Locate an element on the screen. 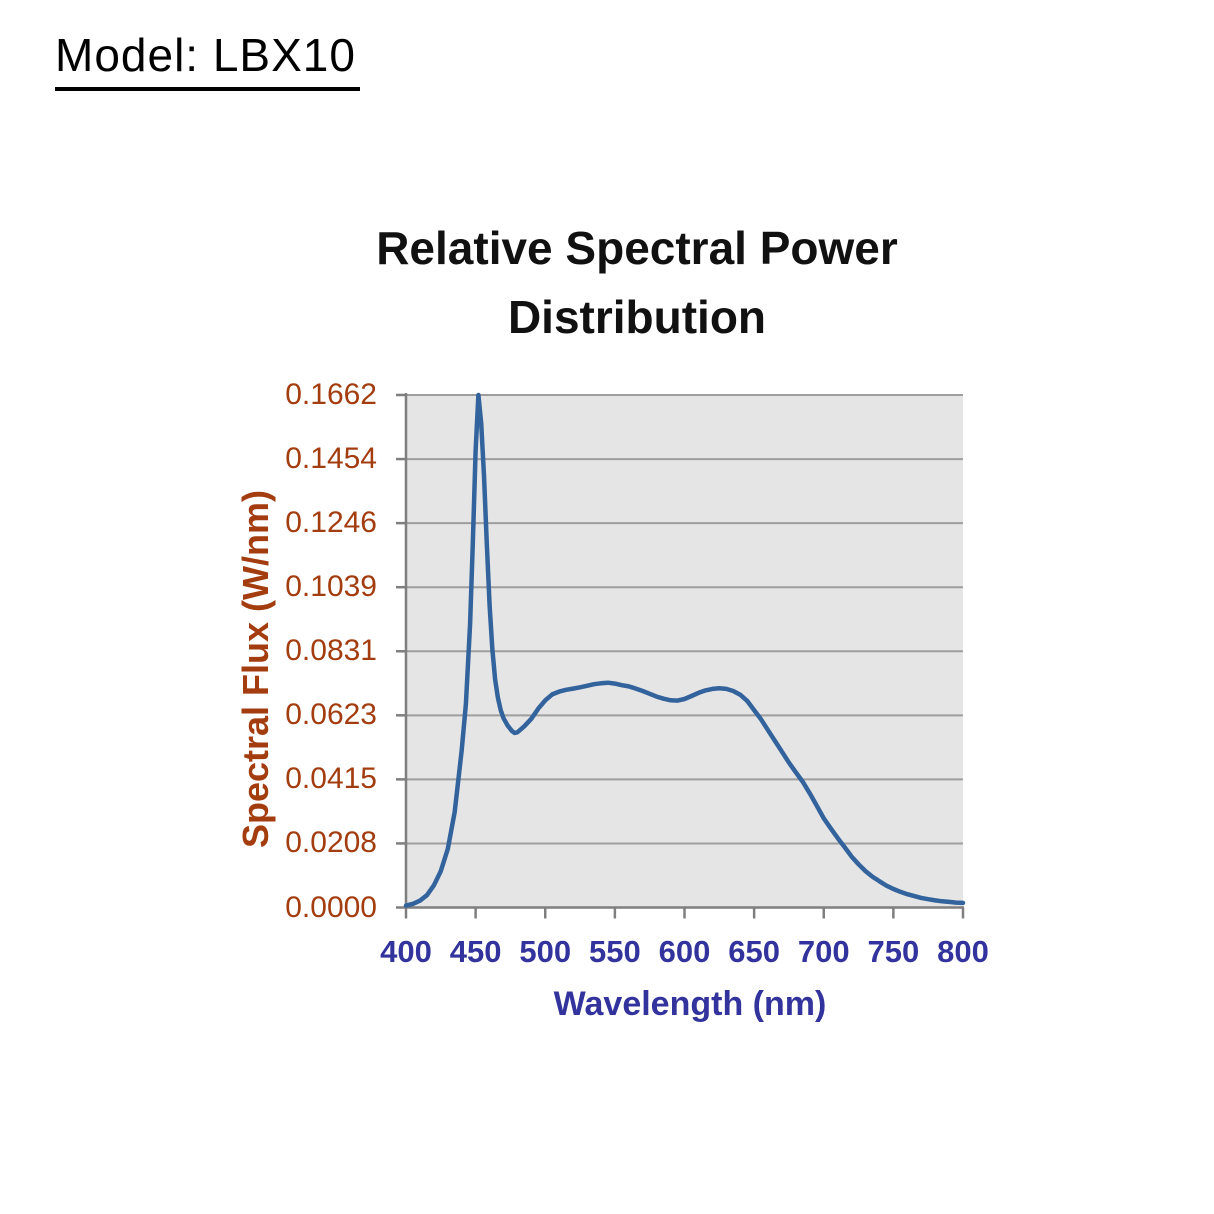  y-tick-label: 0.1039 is located at coordinates (331, 587).